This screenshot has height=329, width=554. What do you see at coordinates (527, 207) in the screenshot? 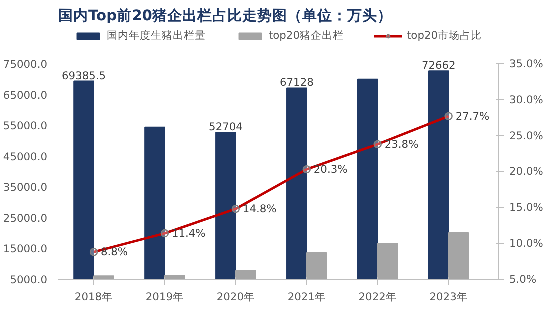
I see `y2-tick-label: 15.0%` at bounding box center [527, 207].